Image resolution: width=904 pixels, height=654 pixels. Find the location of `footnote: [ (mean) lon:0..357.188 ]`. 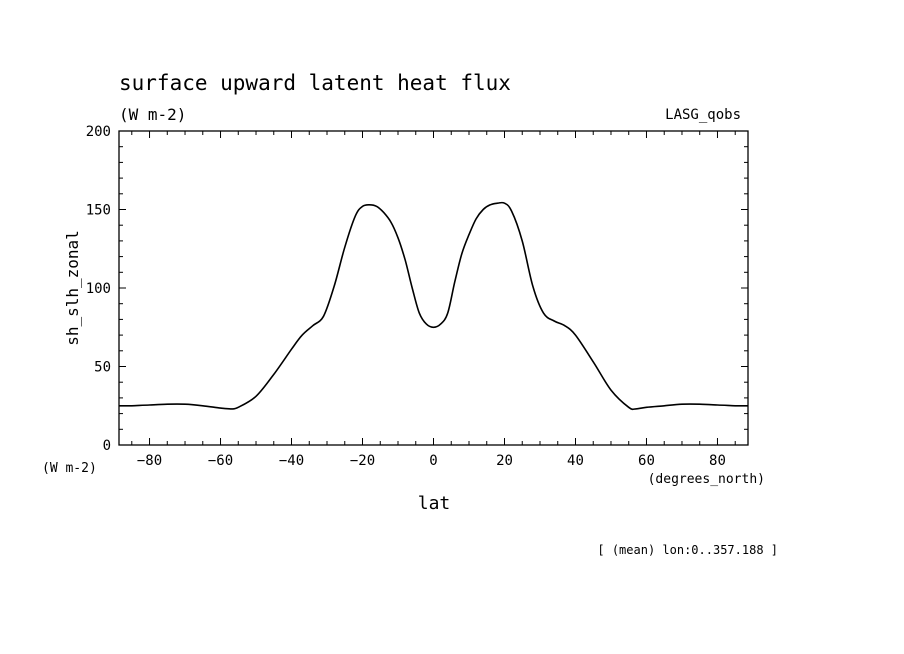

footnote: [ (mean) lon:0..357.188 ] is located at coordinates (687, 550).